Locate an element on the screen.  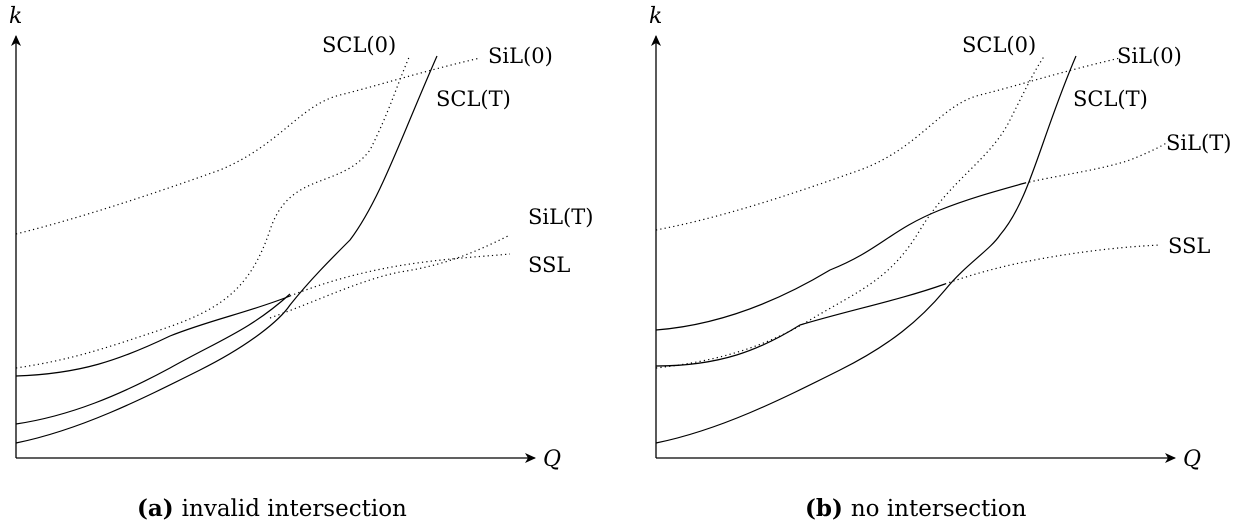
panel-b-x-axis-label: Q is located at coordinates (1192, 459).